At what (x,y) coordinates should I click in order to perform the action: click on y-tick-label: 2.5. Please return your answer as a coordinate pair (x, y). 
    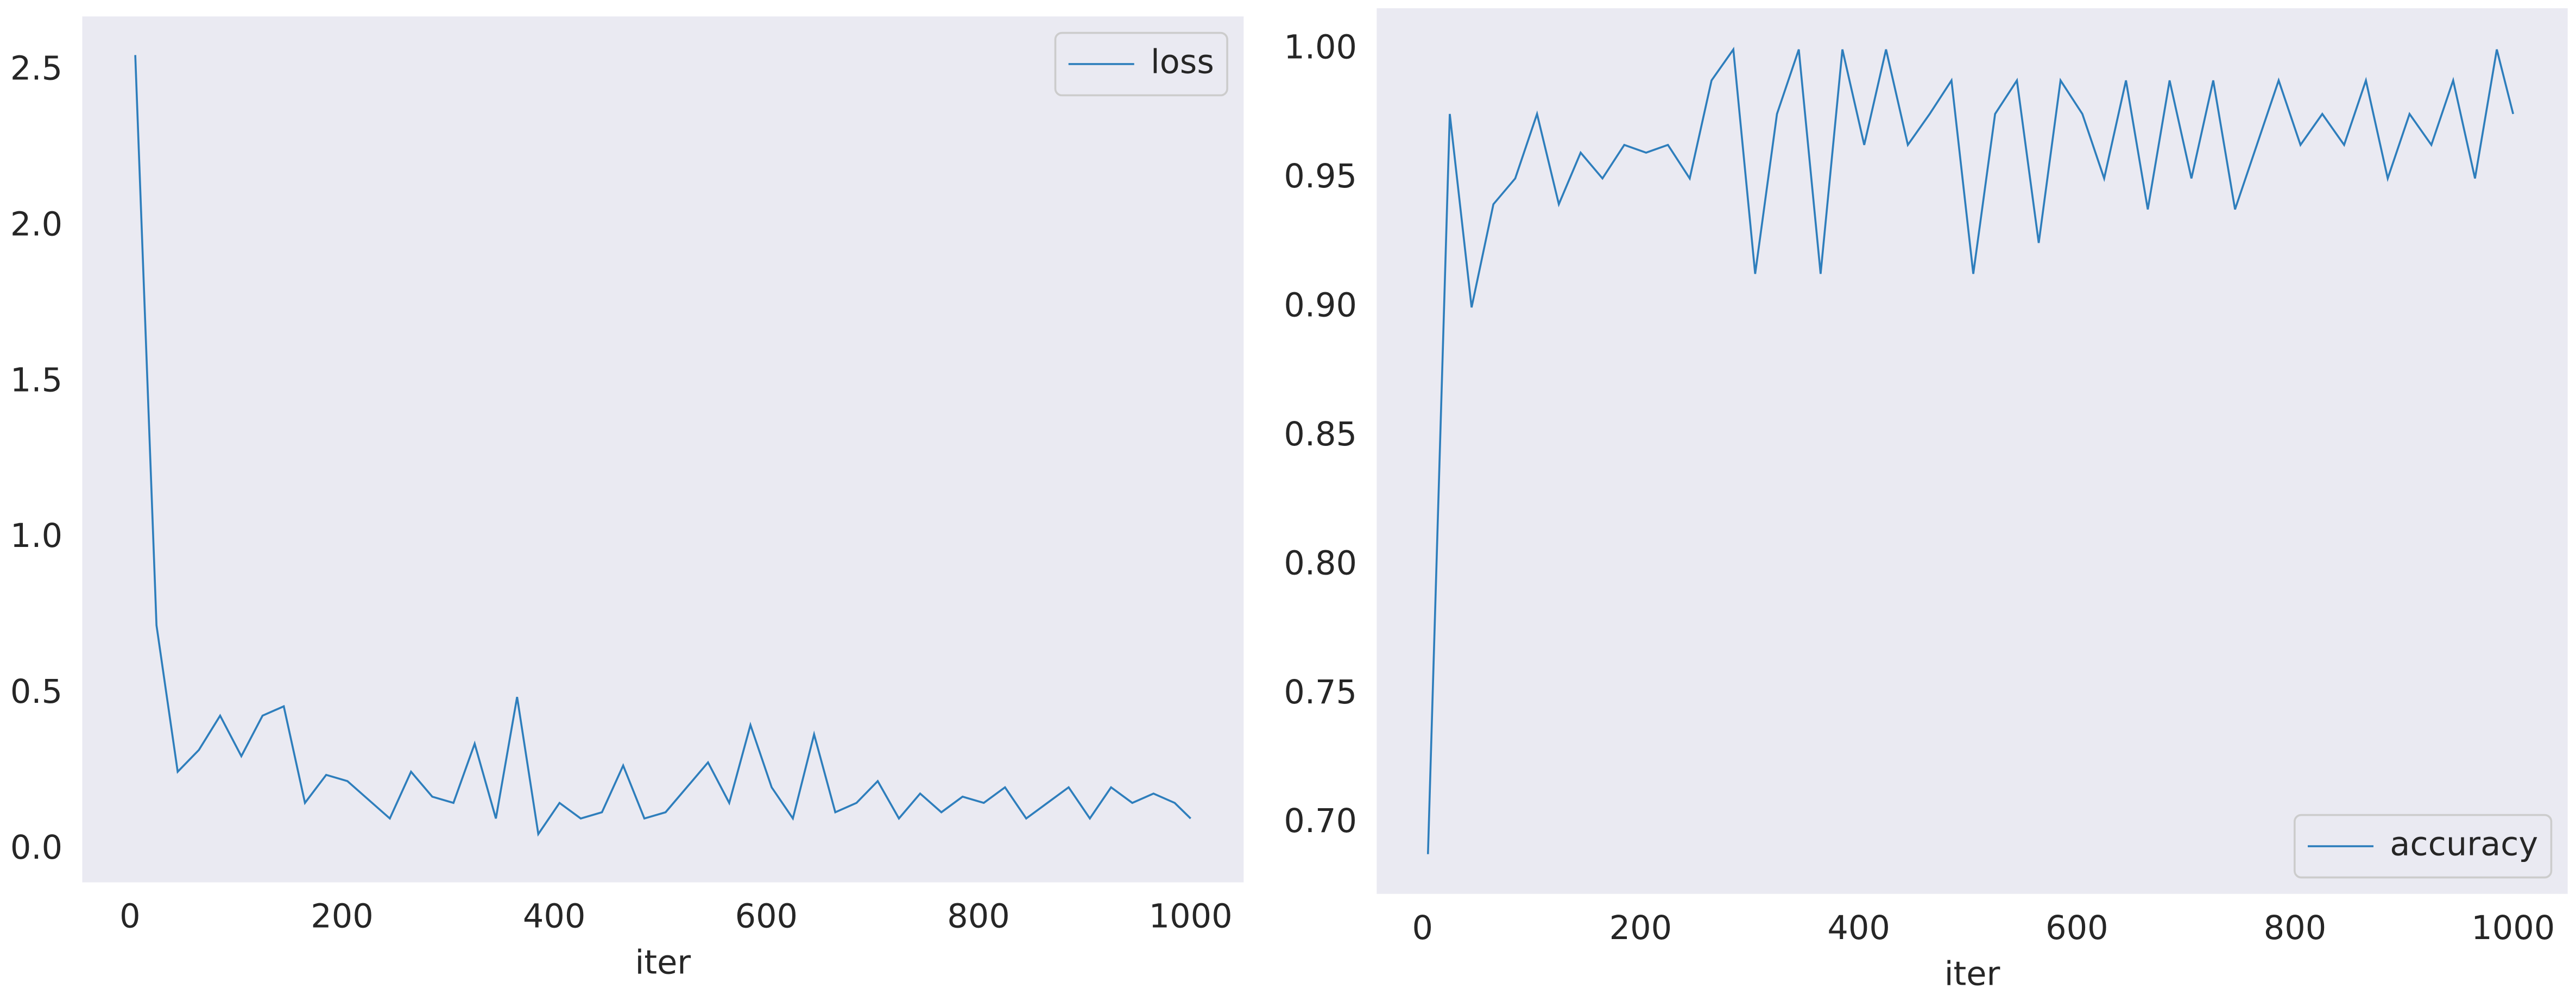
    Looking at the image, I should click on (36, 69).